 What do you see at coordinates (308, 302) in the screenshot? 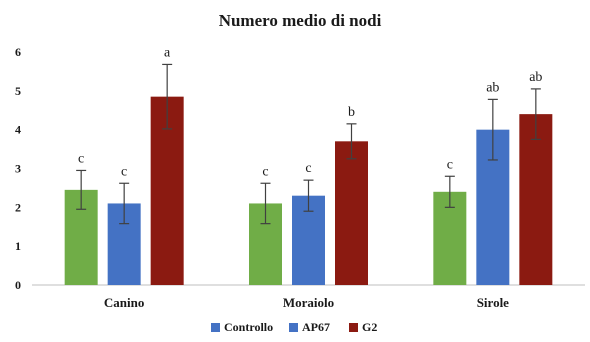
I see `x-tick-label: Moraiolo` at bounding box center [308, 302].